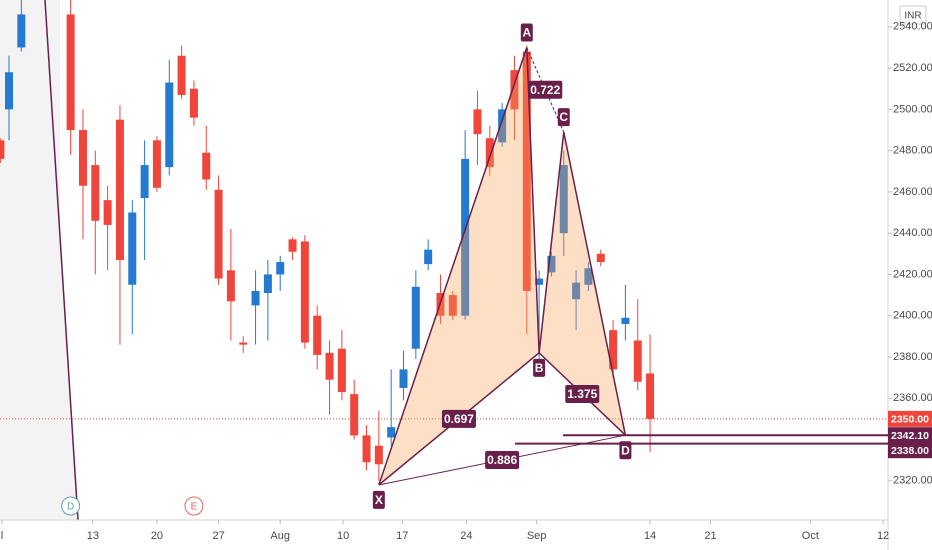  Describe the element at coordinates (810, 536) in the screenshot. I see `x-tick-label: Oct` at that location.